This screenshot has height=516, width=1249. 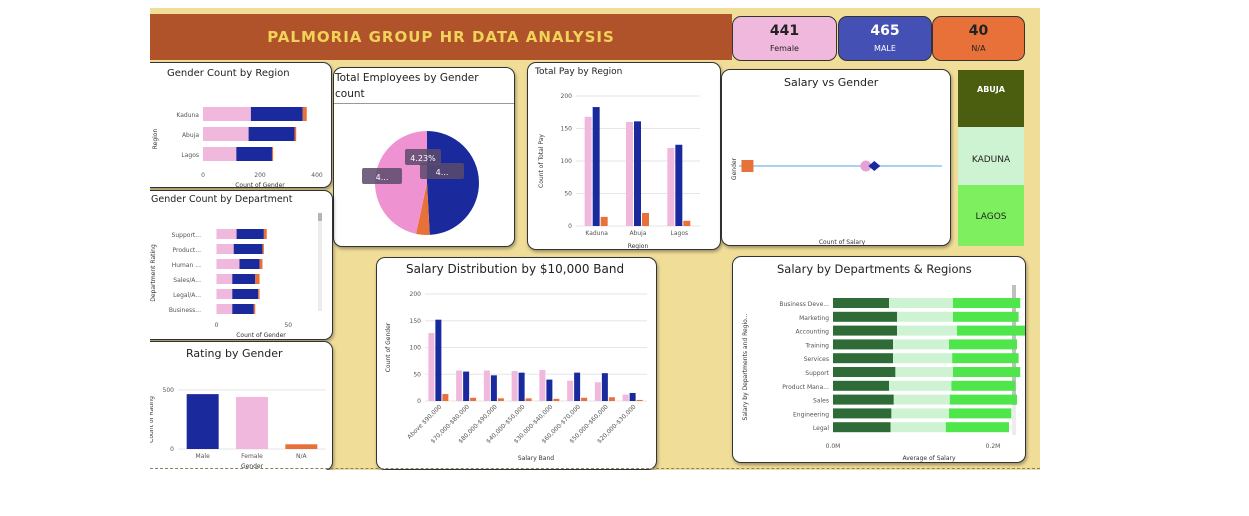 I want to click on dept-chart-scroll-thumb, so click(x=320, y=217).